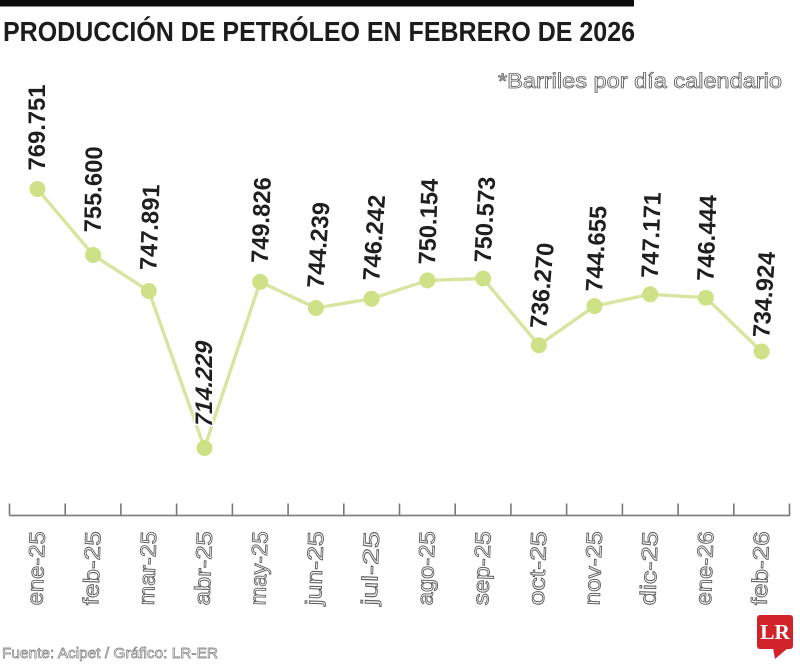 This screenshot has height=666, width=800. What do you see at coordinates (596, 248) in the screenshot?
I see `svg-text: 744.655` at bounding box center [596, 248].